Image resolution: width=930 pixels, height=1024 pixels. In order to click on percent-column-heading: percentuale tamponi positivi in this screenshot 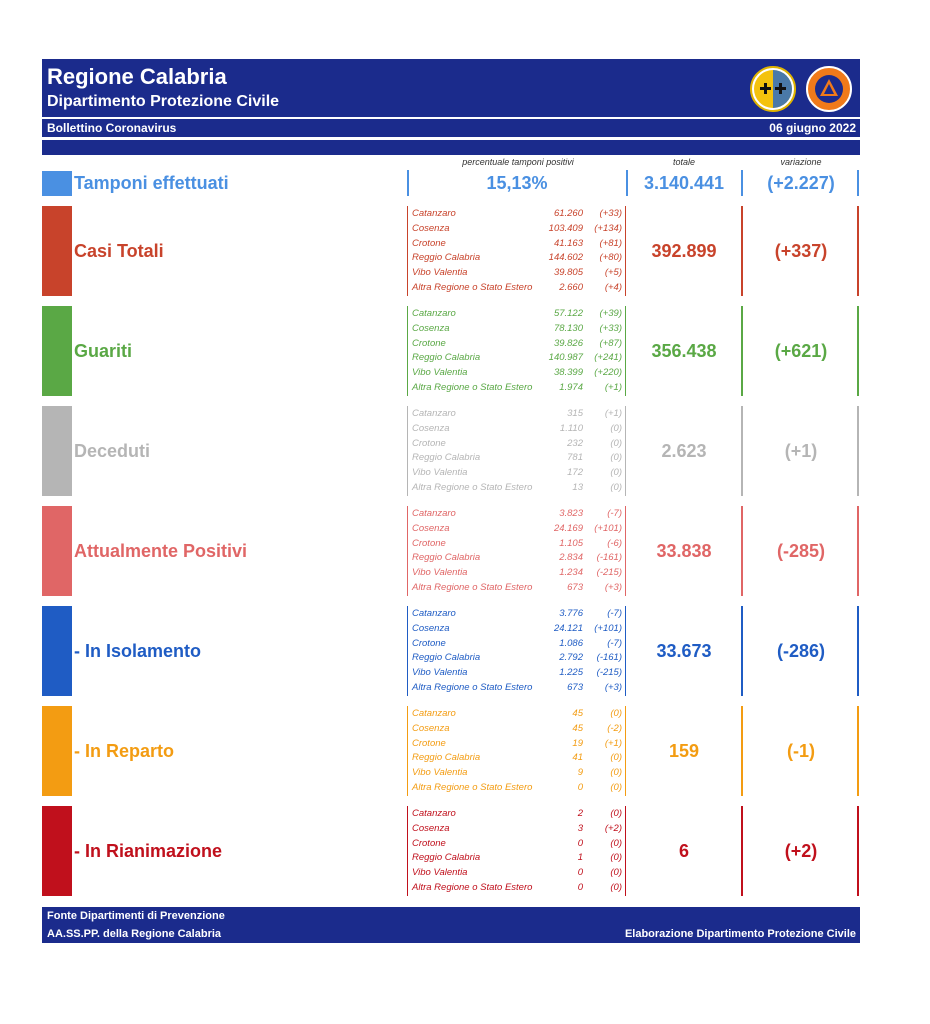, I will do `click(518, 162)`.